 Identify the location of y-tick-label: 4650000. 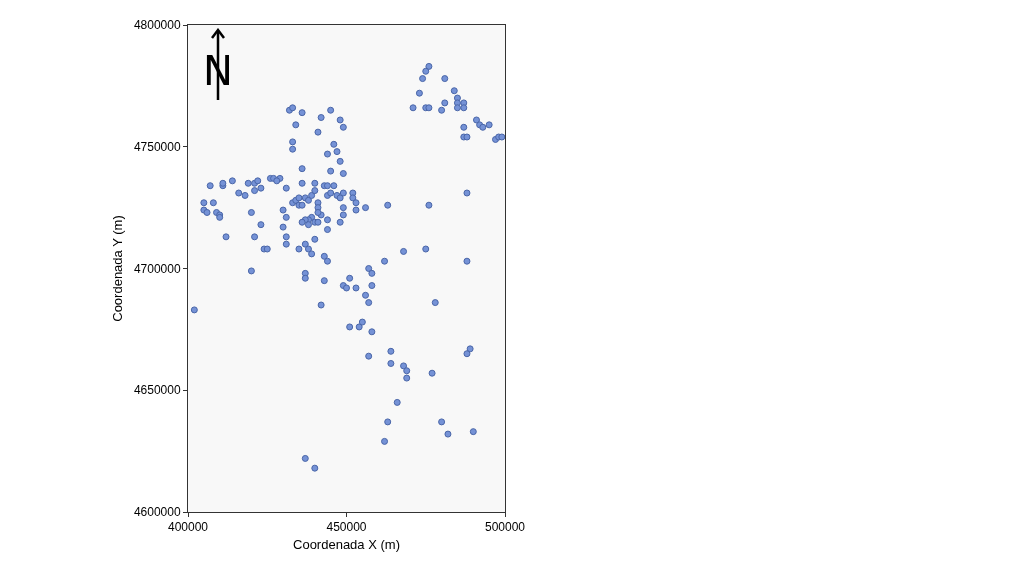
(157, 390).